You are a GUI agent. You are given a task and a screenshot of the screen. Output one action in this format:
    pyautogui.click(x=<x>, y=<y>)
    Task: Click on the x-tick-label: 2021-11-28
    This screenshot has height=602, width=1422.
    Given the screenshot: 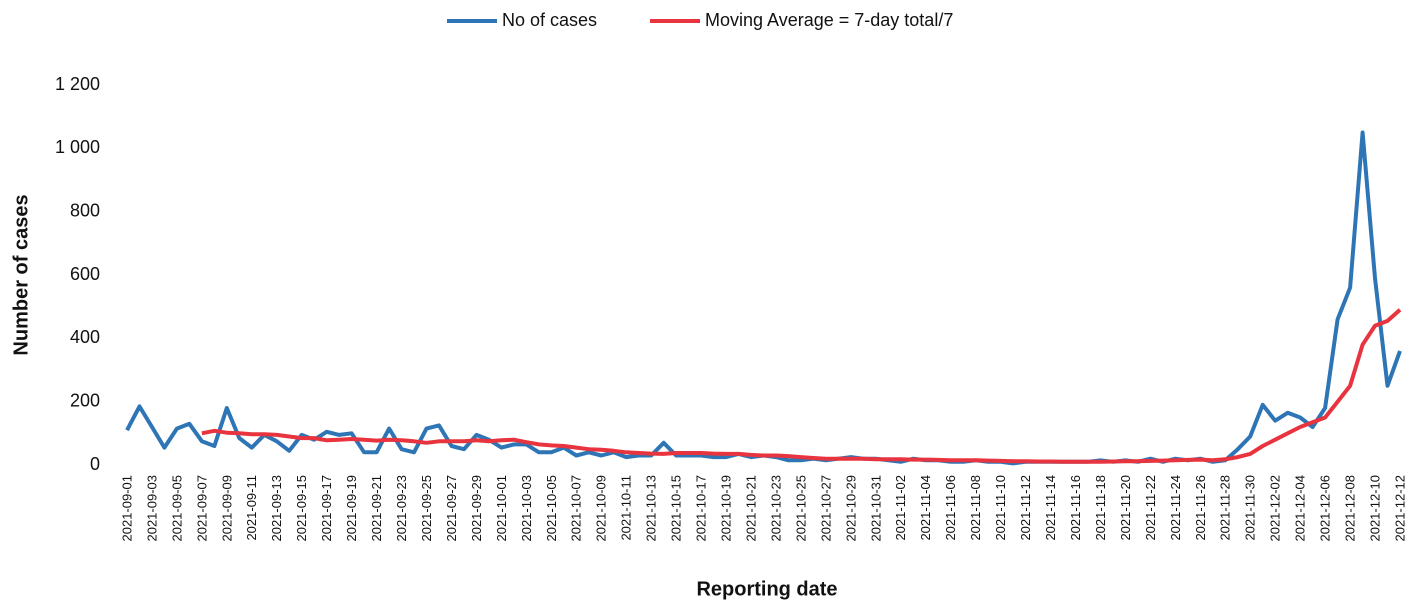 What is the action you would take?
    pyautogui.click(x=1225, y=508)
    